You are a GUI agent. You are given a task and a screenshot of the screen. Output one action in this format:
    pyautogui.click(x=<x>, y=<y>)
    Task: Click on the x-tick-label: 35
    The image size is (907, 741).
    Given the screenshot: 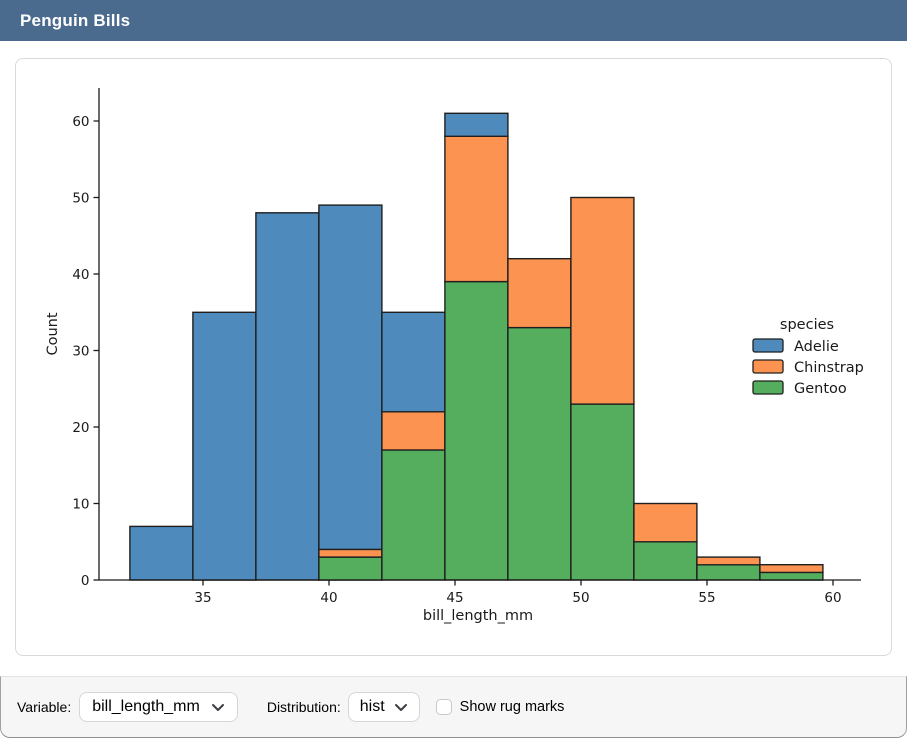 What is the action you would take?
    pyautogui.click(x=202, y=598)
    